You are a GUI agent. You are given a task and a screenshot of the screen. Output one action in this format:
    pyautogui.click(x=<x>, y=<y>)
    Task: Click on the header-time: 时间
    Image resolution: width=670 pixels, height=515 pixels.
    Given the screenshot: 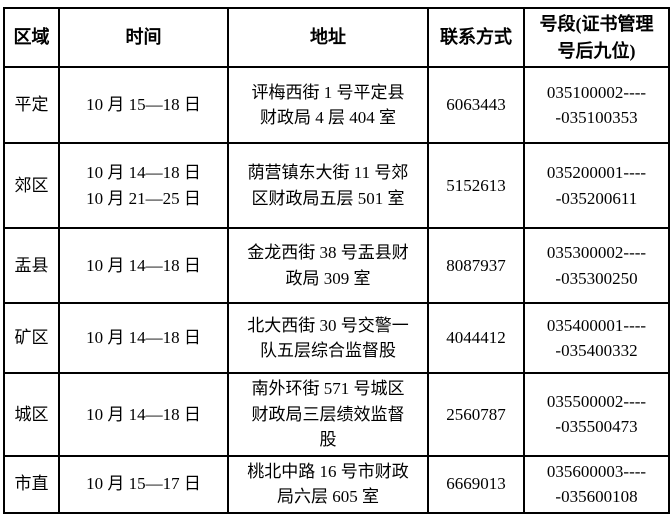 What is the action you would take?
    pyautogui.click(x=143, y=37)
    